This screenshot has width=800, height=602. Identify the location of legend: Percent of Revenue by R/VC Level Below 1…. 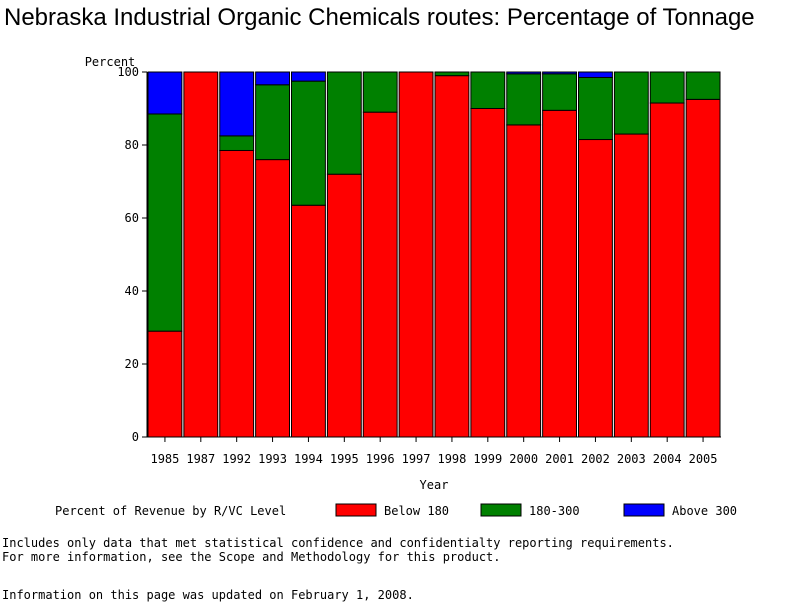
(396, 510).